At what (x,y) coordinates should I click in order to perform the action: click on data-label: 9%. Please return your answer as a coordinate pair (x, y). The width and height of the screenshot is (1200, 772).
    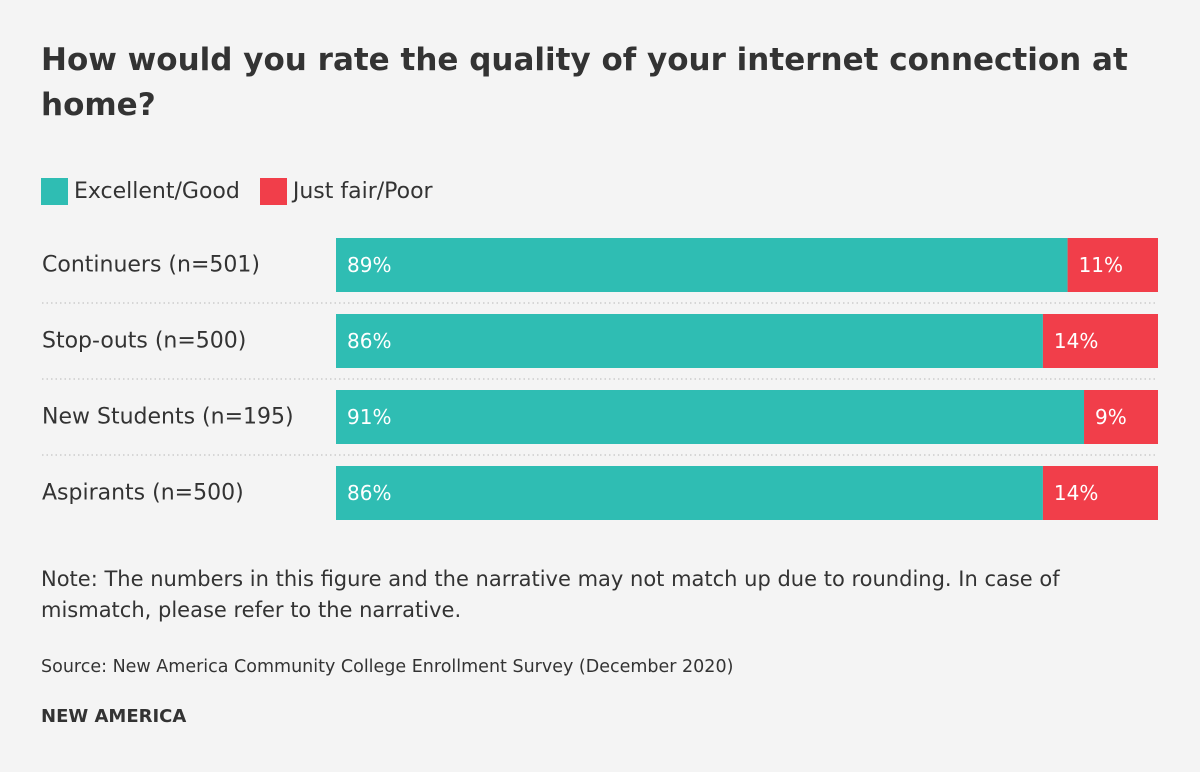
    Looking at the image, I should click on (1111, 417).